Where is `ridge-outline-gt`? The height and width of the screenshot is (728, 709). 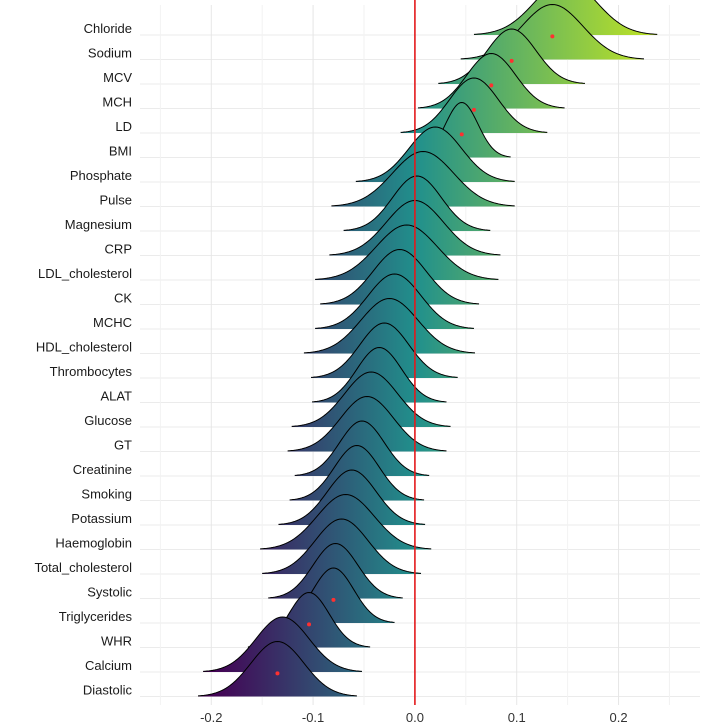 ridge-outline-gt is located at coordinates (367, 423).